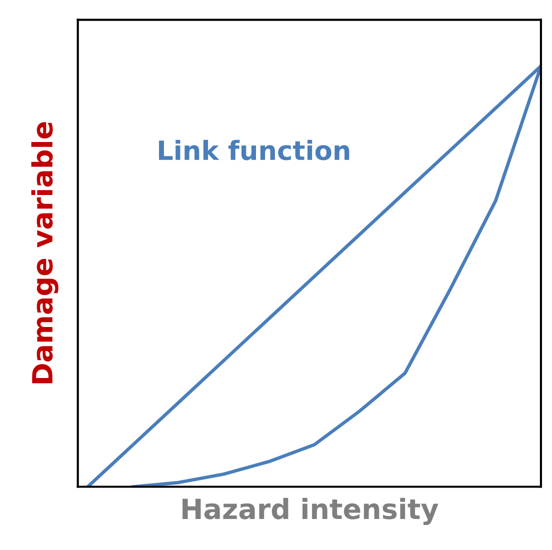 The width and height of the screenshot is (552, 550). What do you see at coordinates (254, 150) in the screenshot?
I see `annotation: Link function` at bounding box center [254, 150].